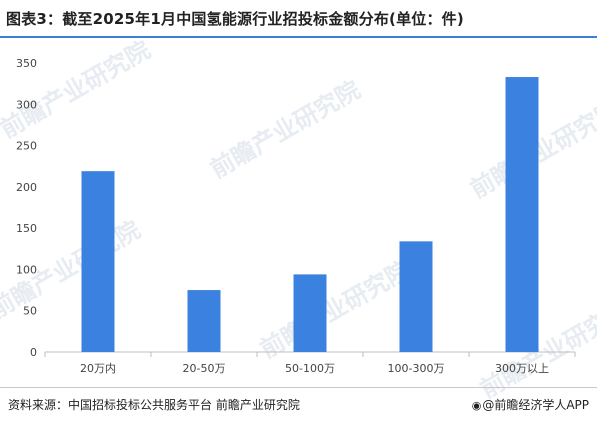 This screenshot has height=425, width=597. Describe the element at coordinates (522, 368) in the screenshot. I see `x-tick-label: 300万以上` at that location.